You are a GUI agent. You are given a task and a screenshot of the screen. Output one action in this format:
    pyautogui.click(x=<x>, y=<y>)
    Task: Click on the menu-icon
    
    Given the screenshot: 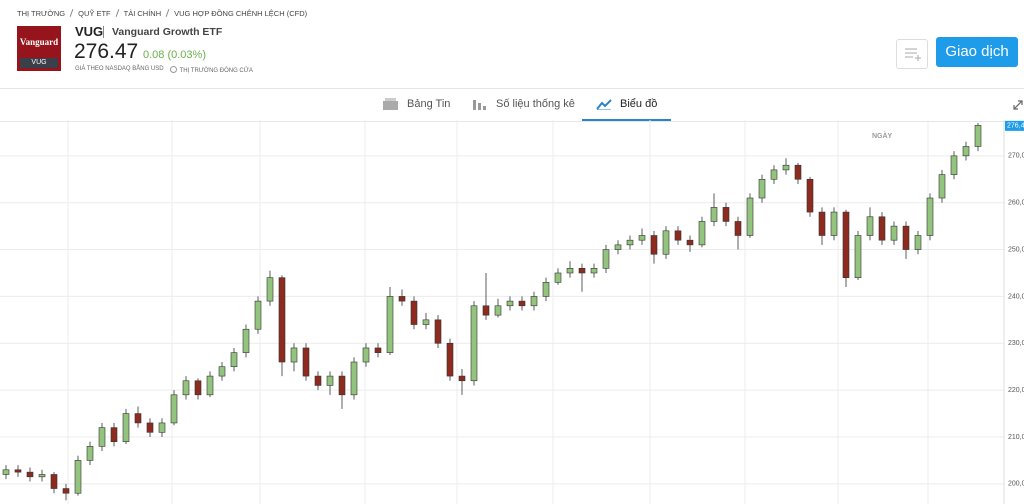 What is the action you would take?
    pyautogui.click(x=913, y=54)
    